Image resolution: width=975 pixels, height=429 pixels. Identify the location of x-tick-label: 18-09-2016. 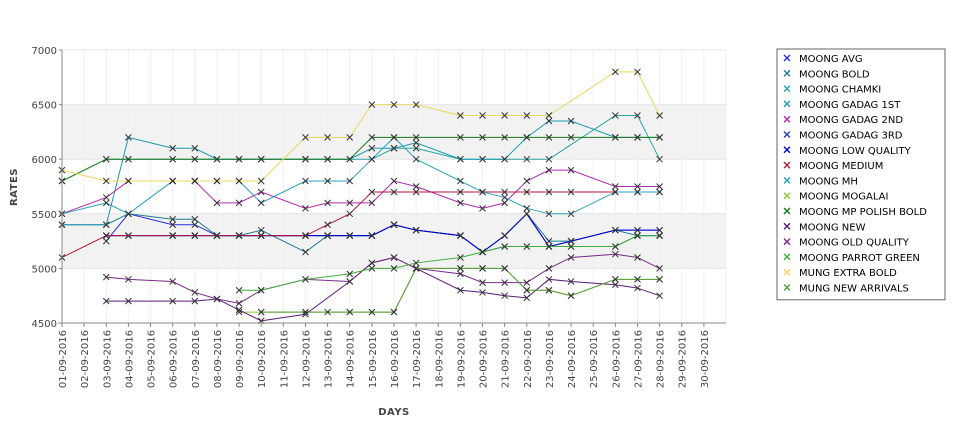
(439, 359).